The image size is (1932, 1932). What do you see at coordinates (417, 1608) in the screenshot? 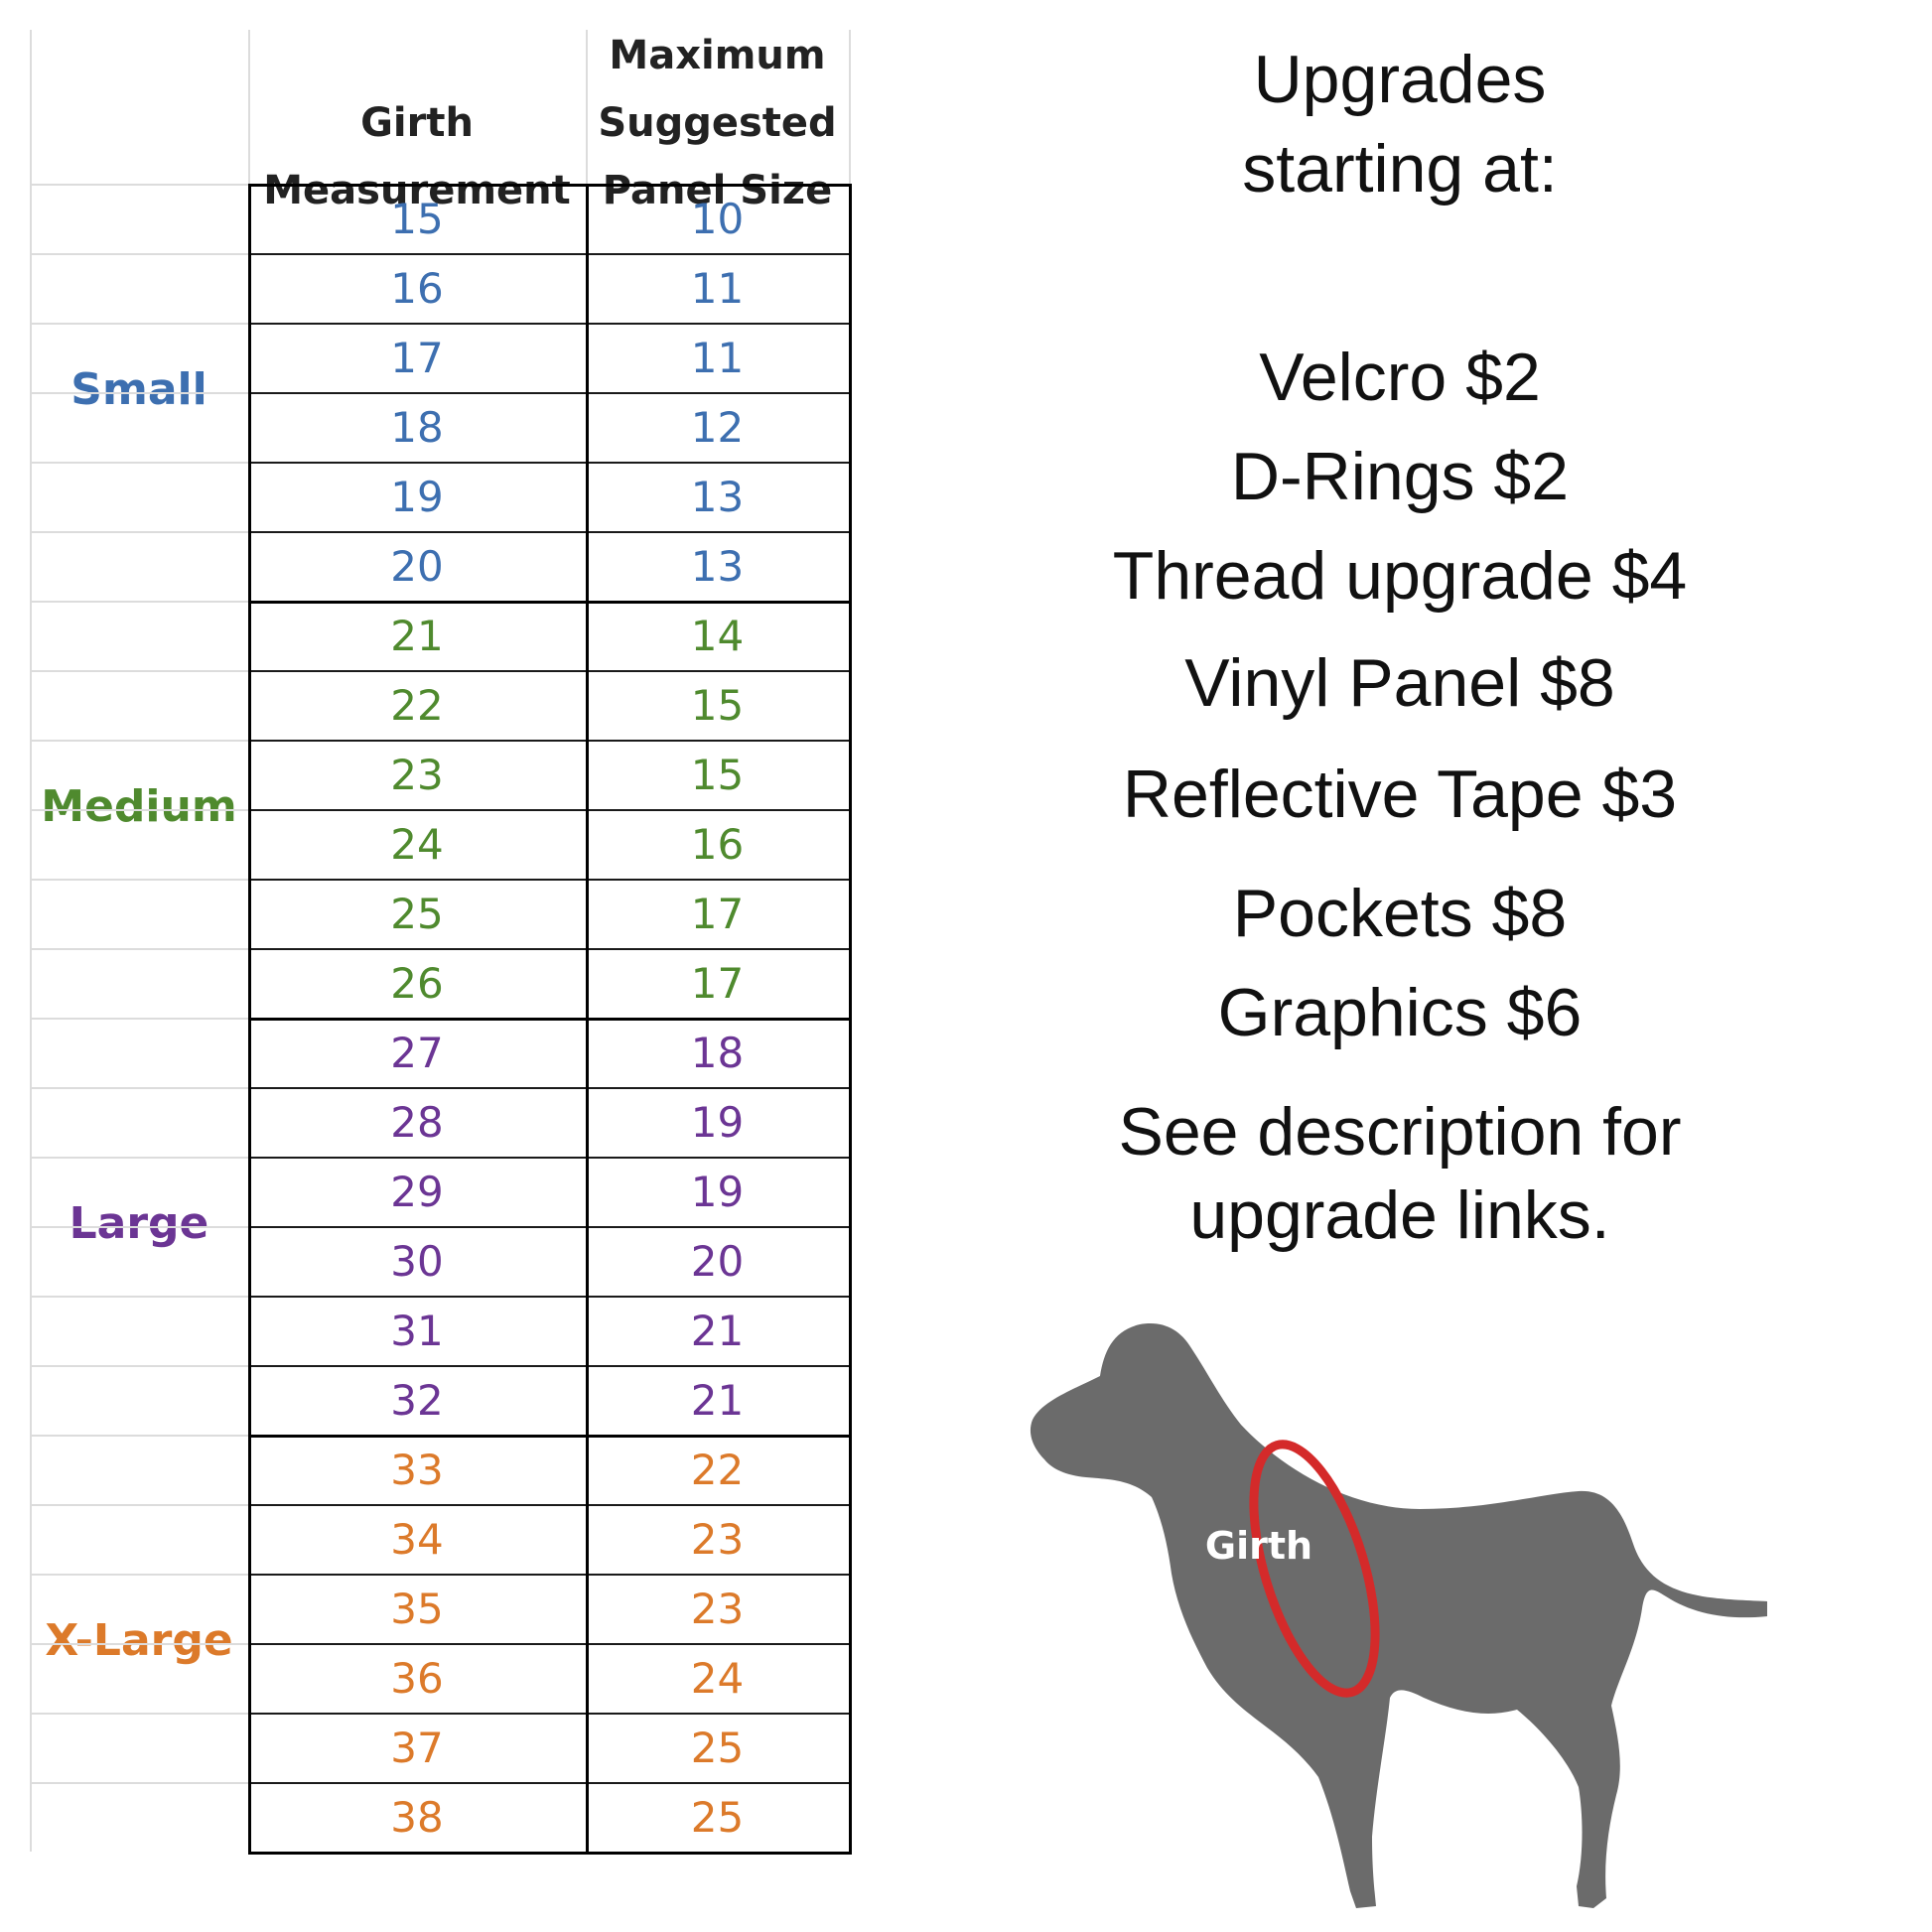
I see `girth-cell: 35` at bounding box center [417, 1608].